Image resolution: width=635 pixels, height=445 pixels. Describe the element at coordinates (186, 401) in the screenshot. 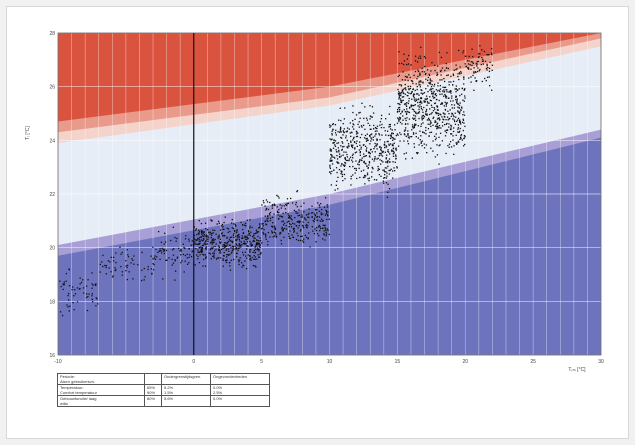

I see `legend-cell: 5.6%` at that location.